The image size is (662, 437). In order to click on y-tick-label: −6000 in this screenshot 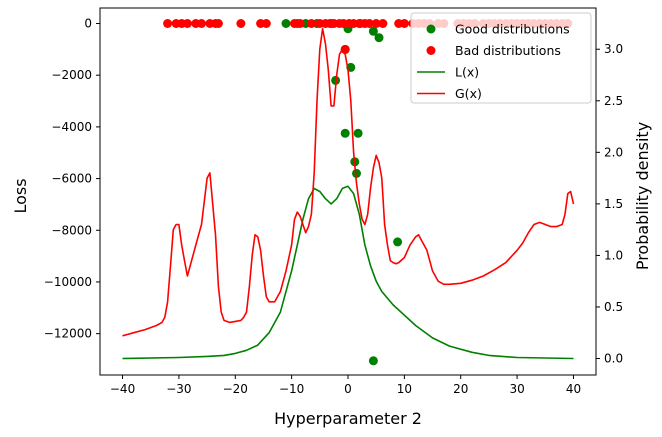, I will do `click(71, 179)`.